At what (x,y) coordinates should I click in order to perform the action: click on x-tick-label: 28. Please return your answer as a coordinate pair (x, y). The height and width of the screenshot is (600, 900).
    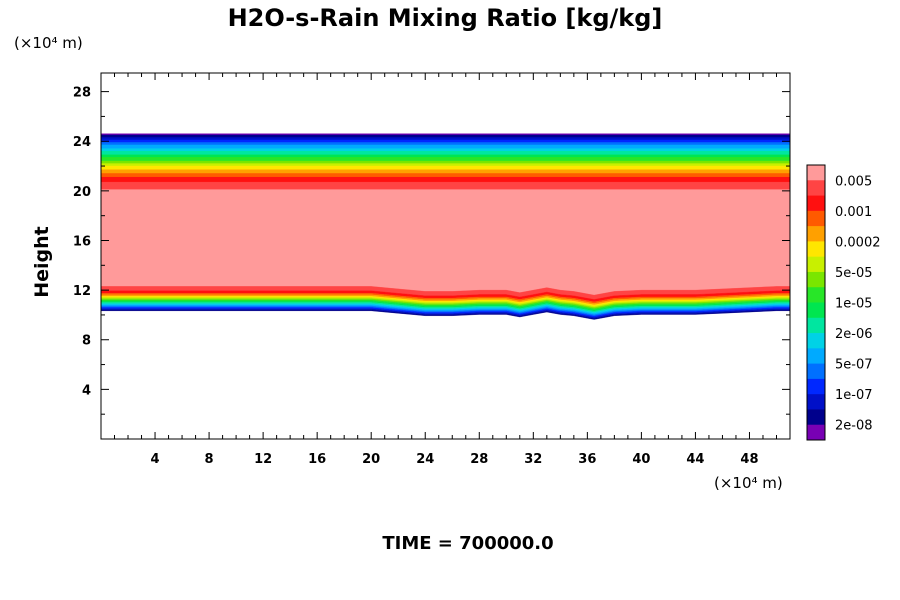
    Looking at the image, I should click on (479, 459).